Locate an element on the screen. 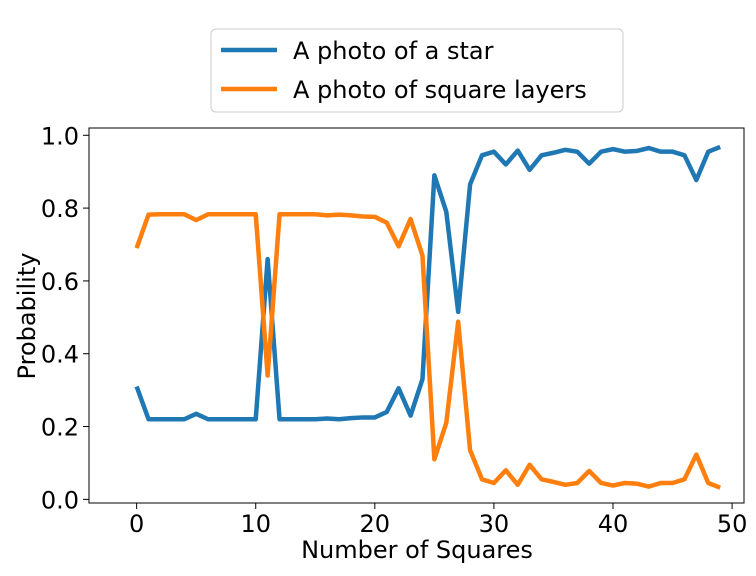 The height and width of the screenshot is (576, 756). x-tick-label: 0 is located at coordinates (136, 524).